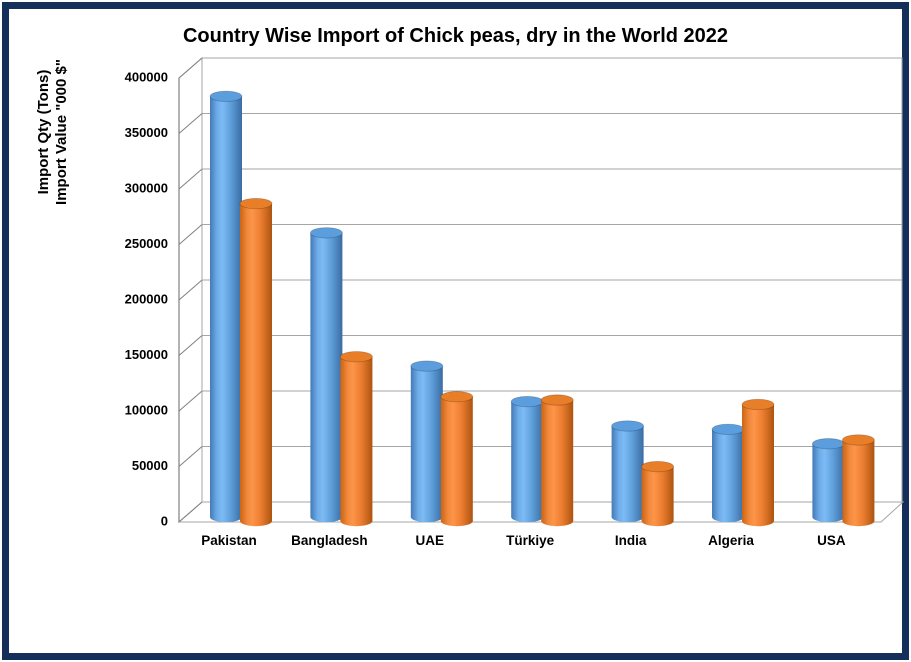 The height and width of the screenshot is (662, 911). What do you see at coordinates (229, 540) in the screenshot?
I see `category-label-pakistan: Pakistan` at bounding box center [229, 540].